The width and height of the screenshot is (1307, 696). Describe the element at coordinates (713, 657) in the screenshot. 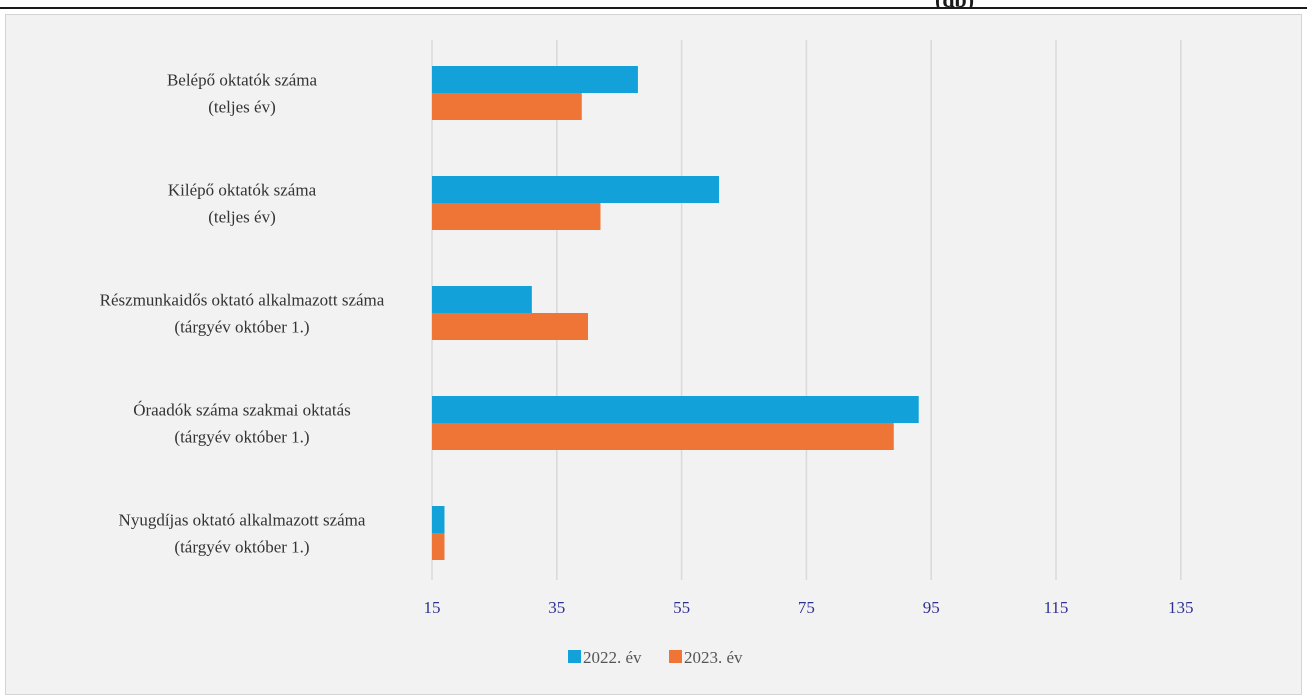

I see `legend-label: 2023. év` at that location.